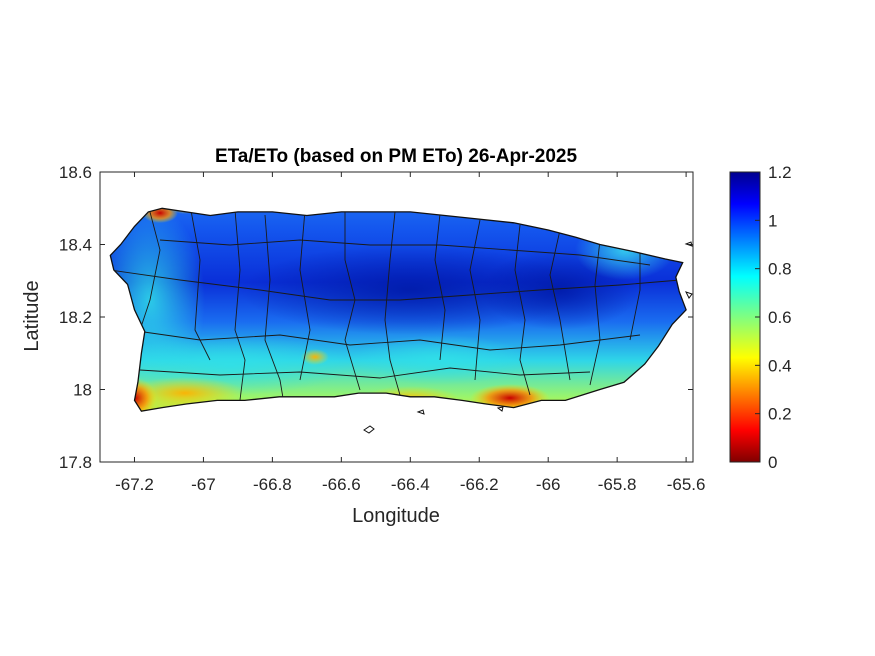  What do you see at coordinates (272, 484) in the screenshot?
I see `x-tick-label: -66.8` at bounding box center [272, 484].